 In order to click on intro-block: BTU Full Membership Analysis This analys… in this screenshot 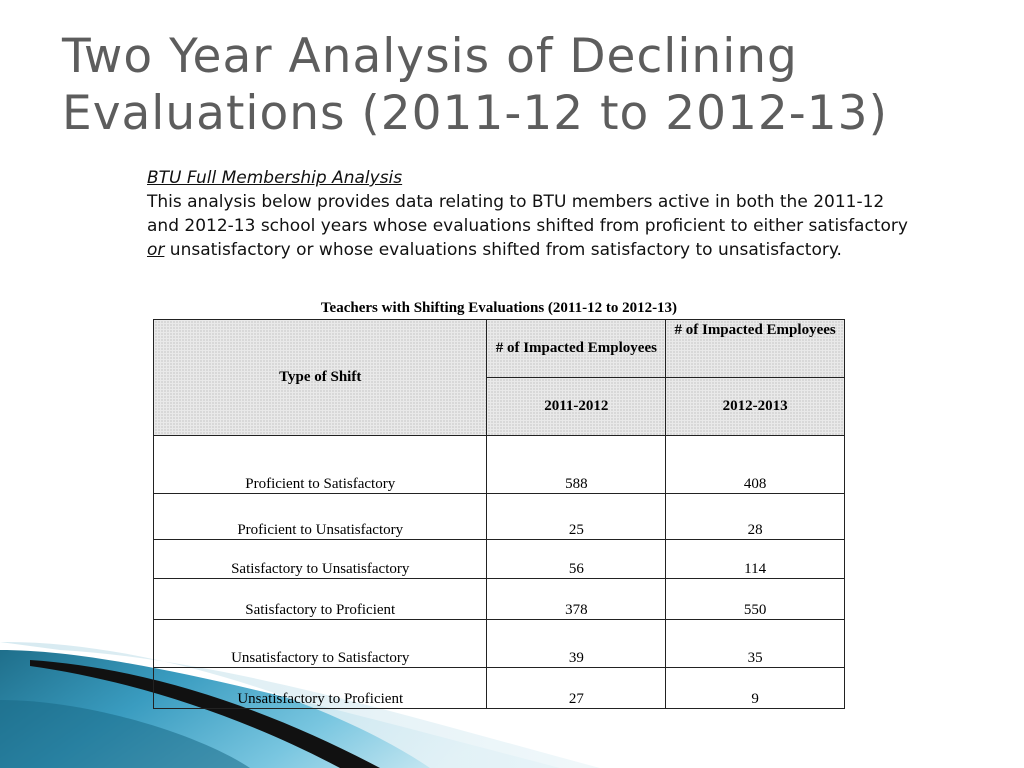, I will do `click(532, 214)`.